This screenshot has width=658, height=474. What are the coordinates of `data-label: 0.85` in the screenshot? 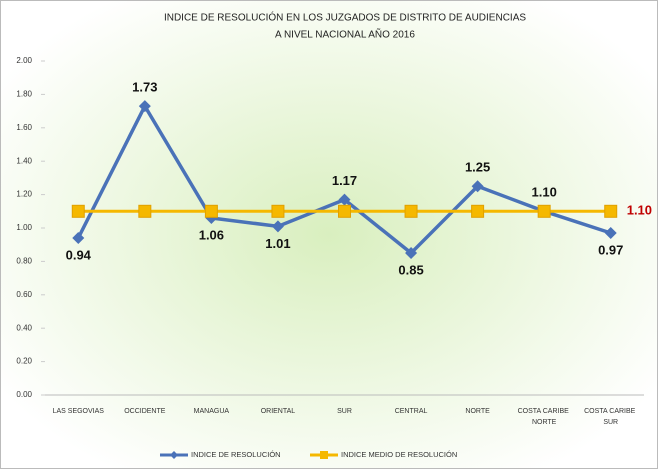 It's located at (410, 269).